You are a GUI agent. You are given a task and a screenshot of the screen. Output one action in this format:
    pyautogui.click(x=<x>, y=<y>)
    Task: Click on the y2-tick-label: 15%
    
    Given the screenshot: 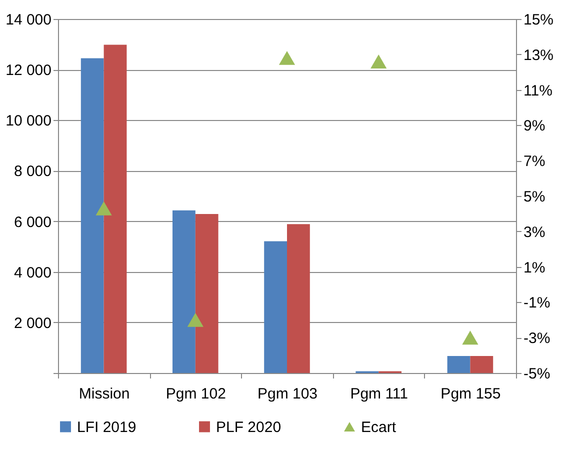 What is the action you would take?
    pyautogui.click(x=539, y=20)
    